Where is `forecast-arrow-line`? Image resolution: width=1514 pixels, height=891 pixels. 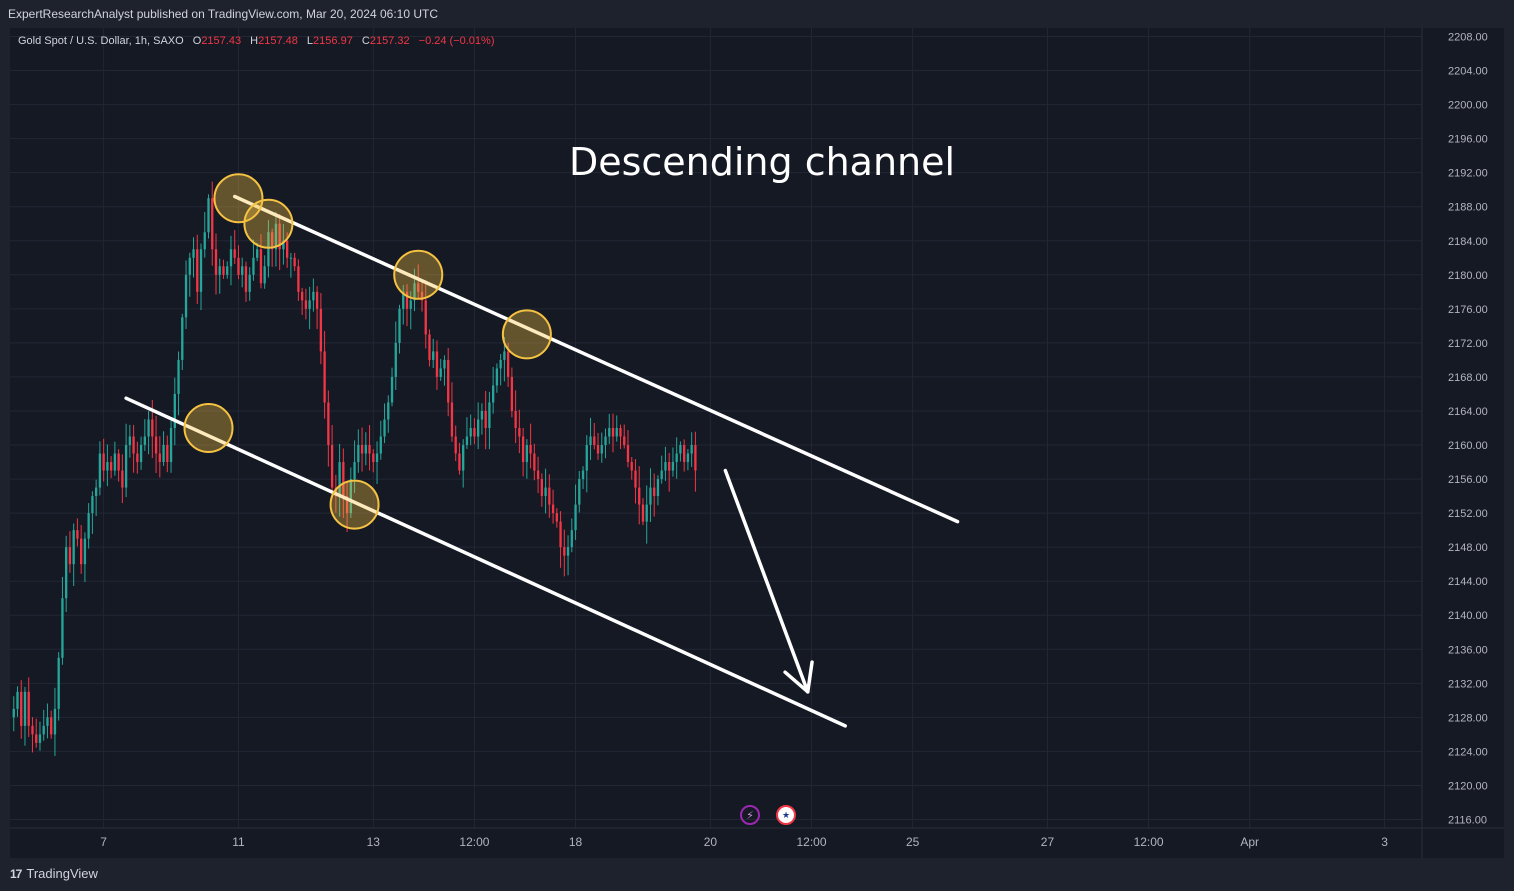 forecast-arrow-line is located at coordinates (766, 581).